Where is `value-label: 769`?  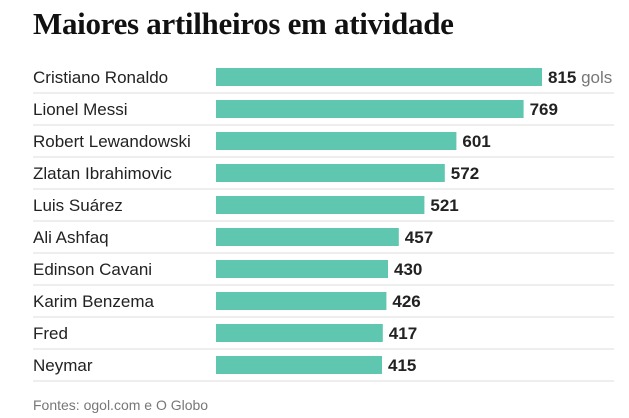 value-label: 769 is located at coordinates (544, 109).